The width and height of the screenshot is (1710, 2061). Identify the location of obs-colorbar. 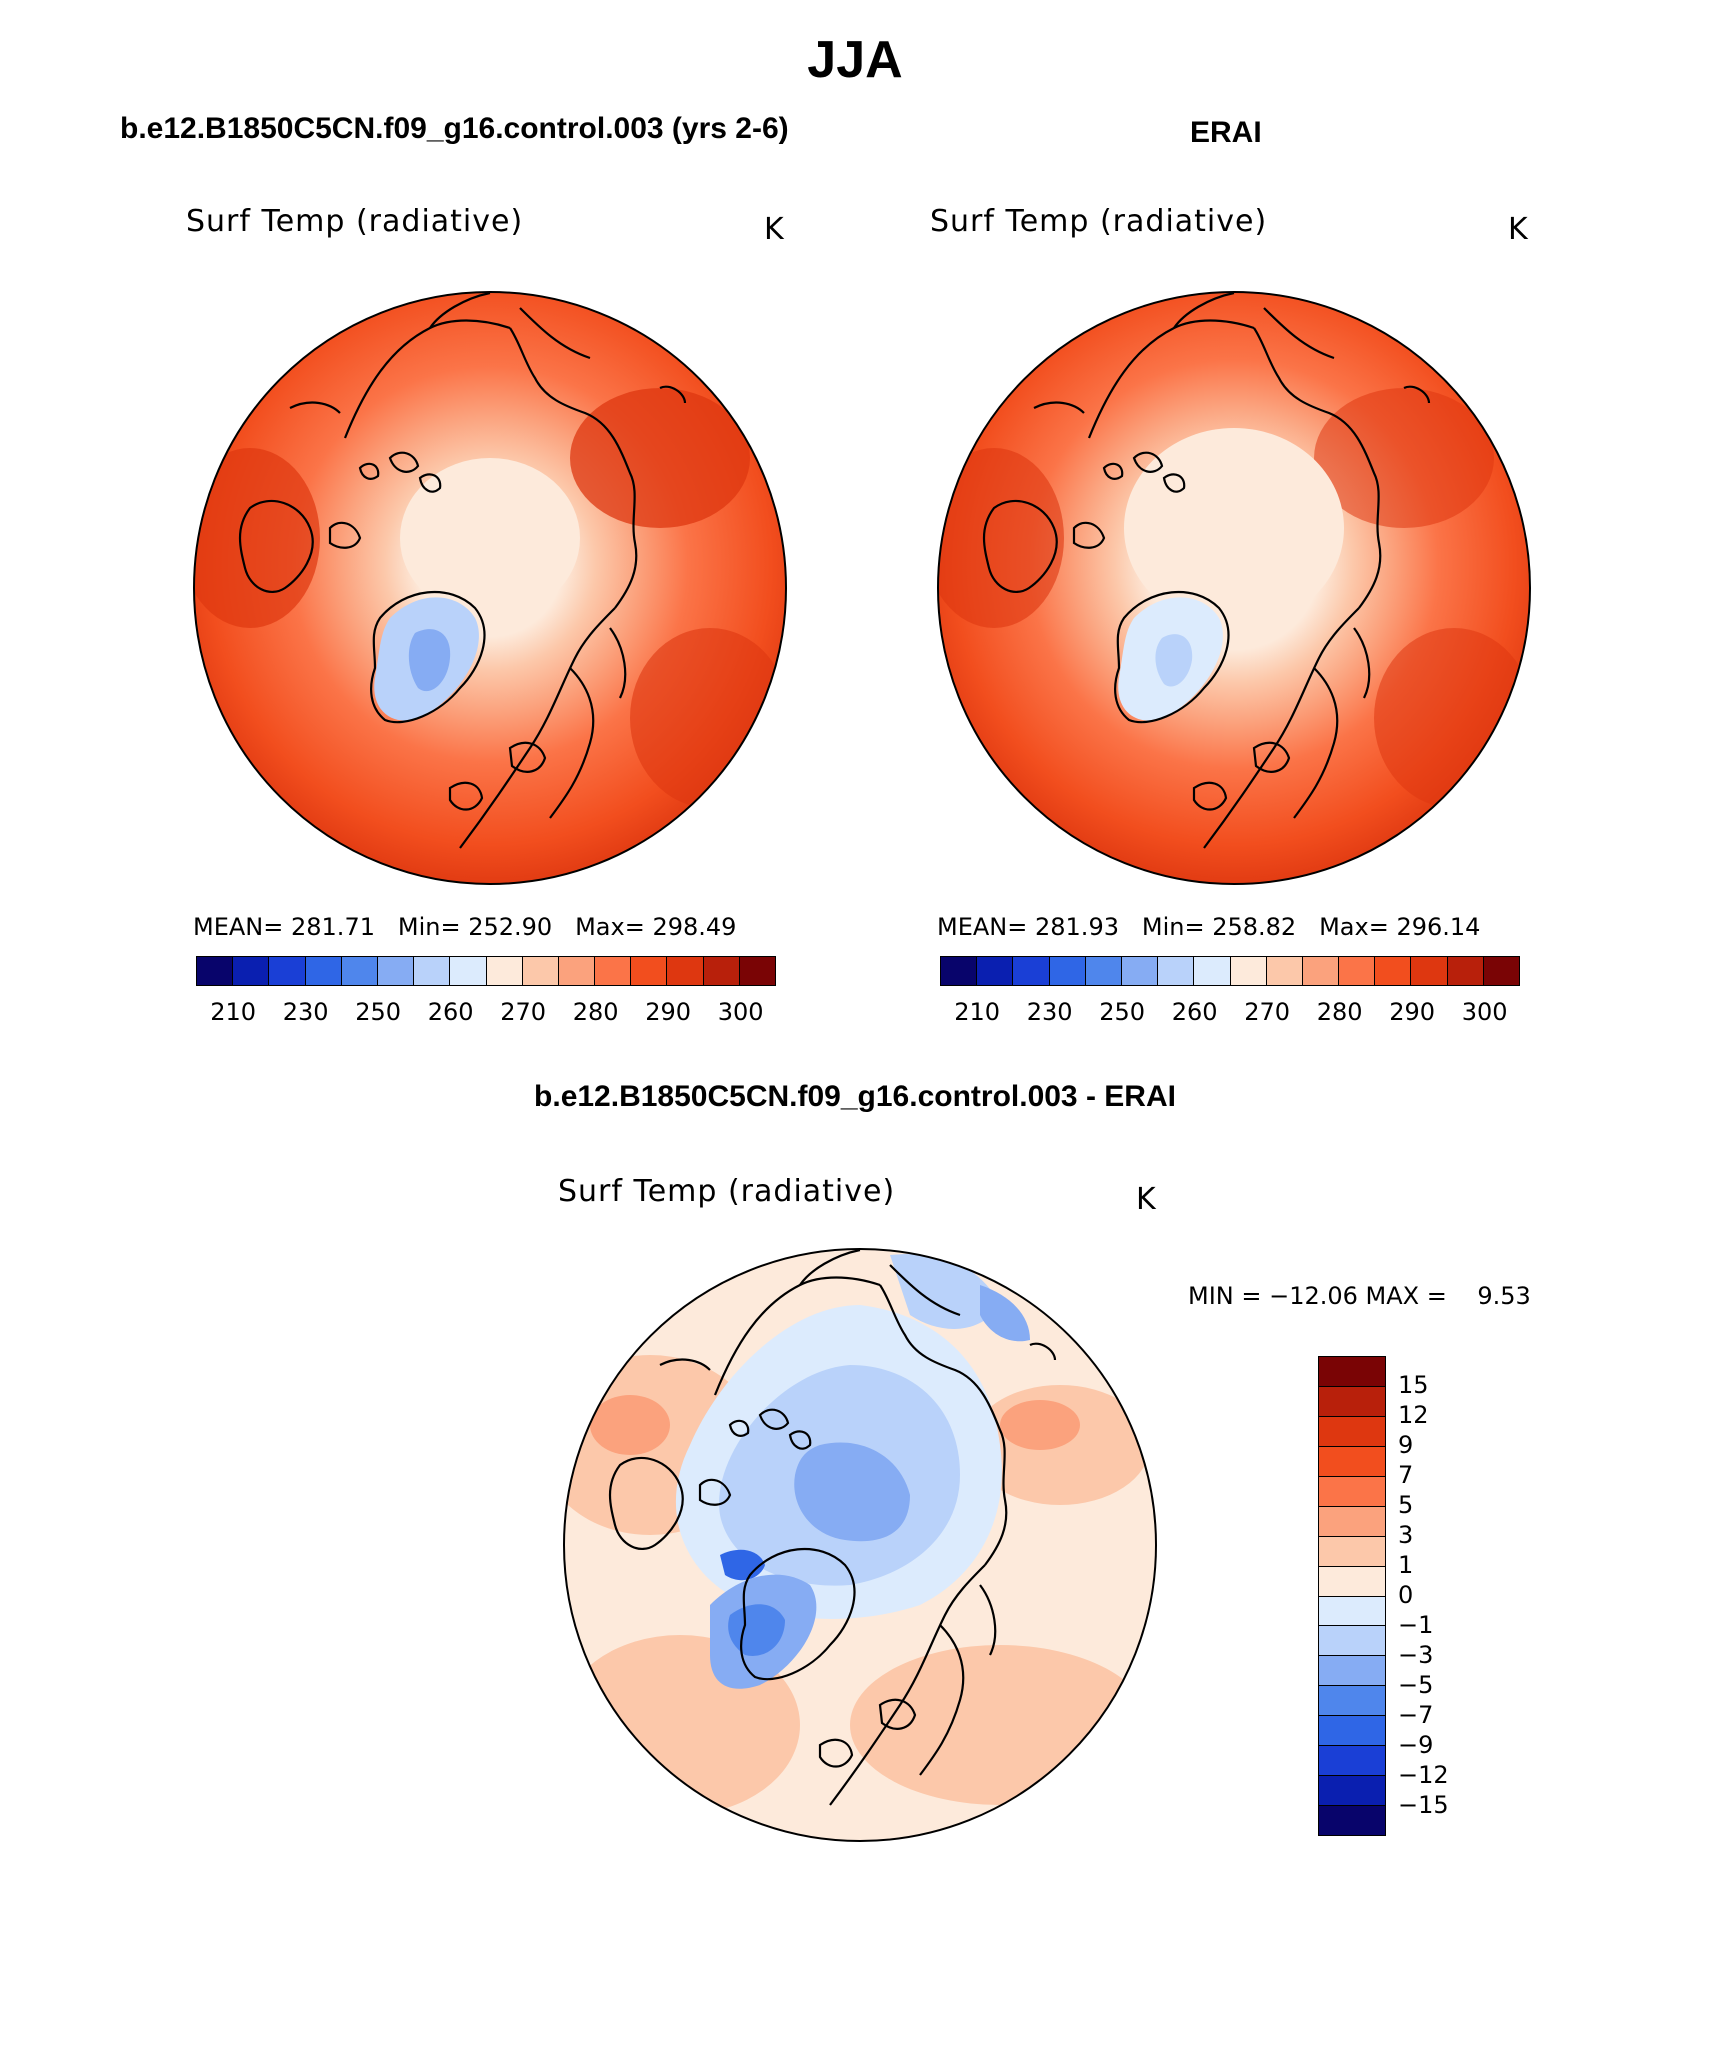
(1230, 971).